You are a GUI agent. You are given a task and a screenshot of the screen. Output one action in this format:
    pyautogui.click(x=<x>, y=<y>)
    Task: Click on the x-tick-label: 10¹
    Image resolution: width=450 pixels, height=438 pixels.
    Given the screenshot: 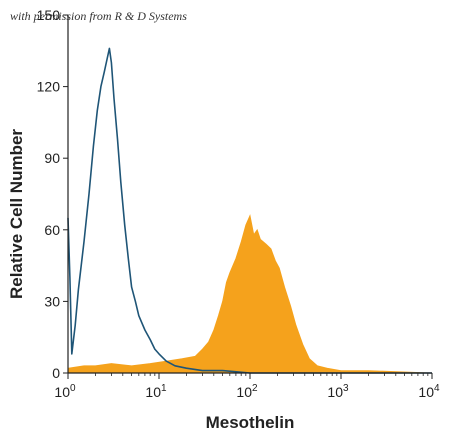 What is the action you would take?
    pyautogui.click(x=156, y=391)
    